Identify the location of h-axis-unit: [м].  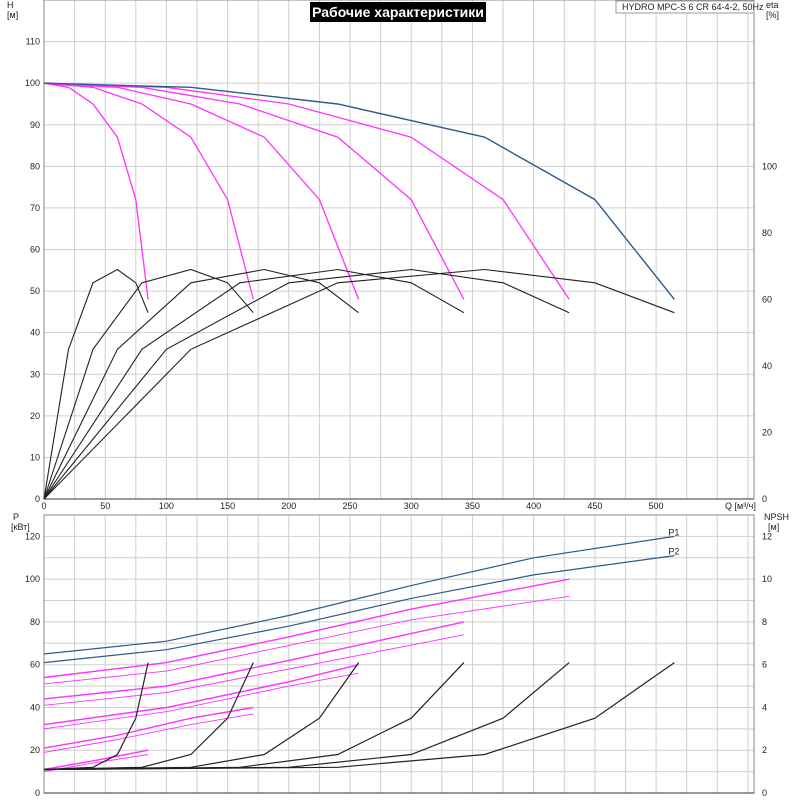
(12, 15).